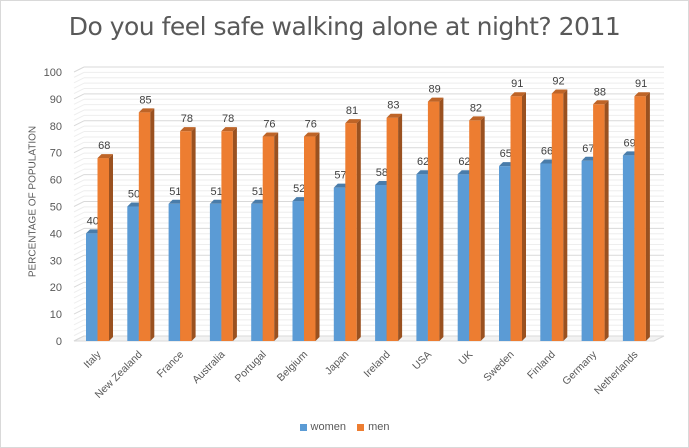  Describe the element at coordinates (134, 195) in the screenshot. I see `data-label-women: 50` at that location.